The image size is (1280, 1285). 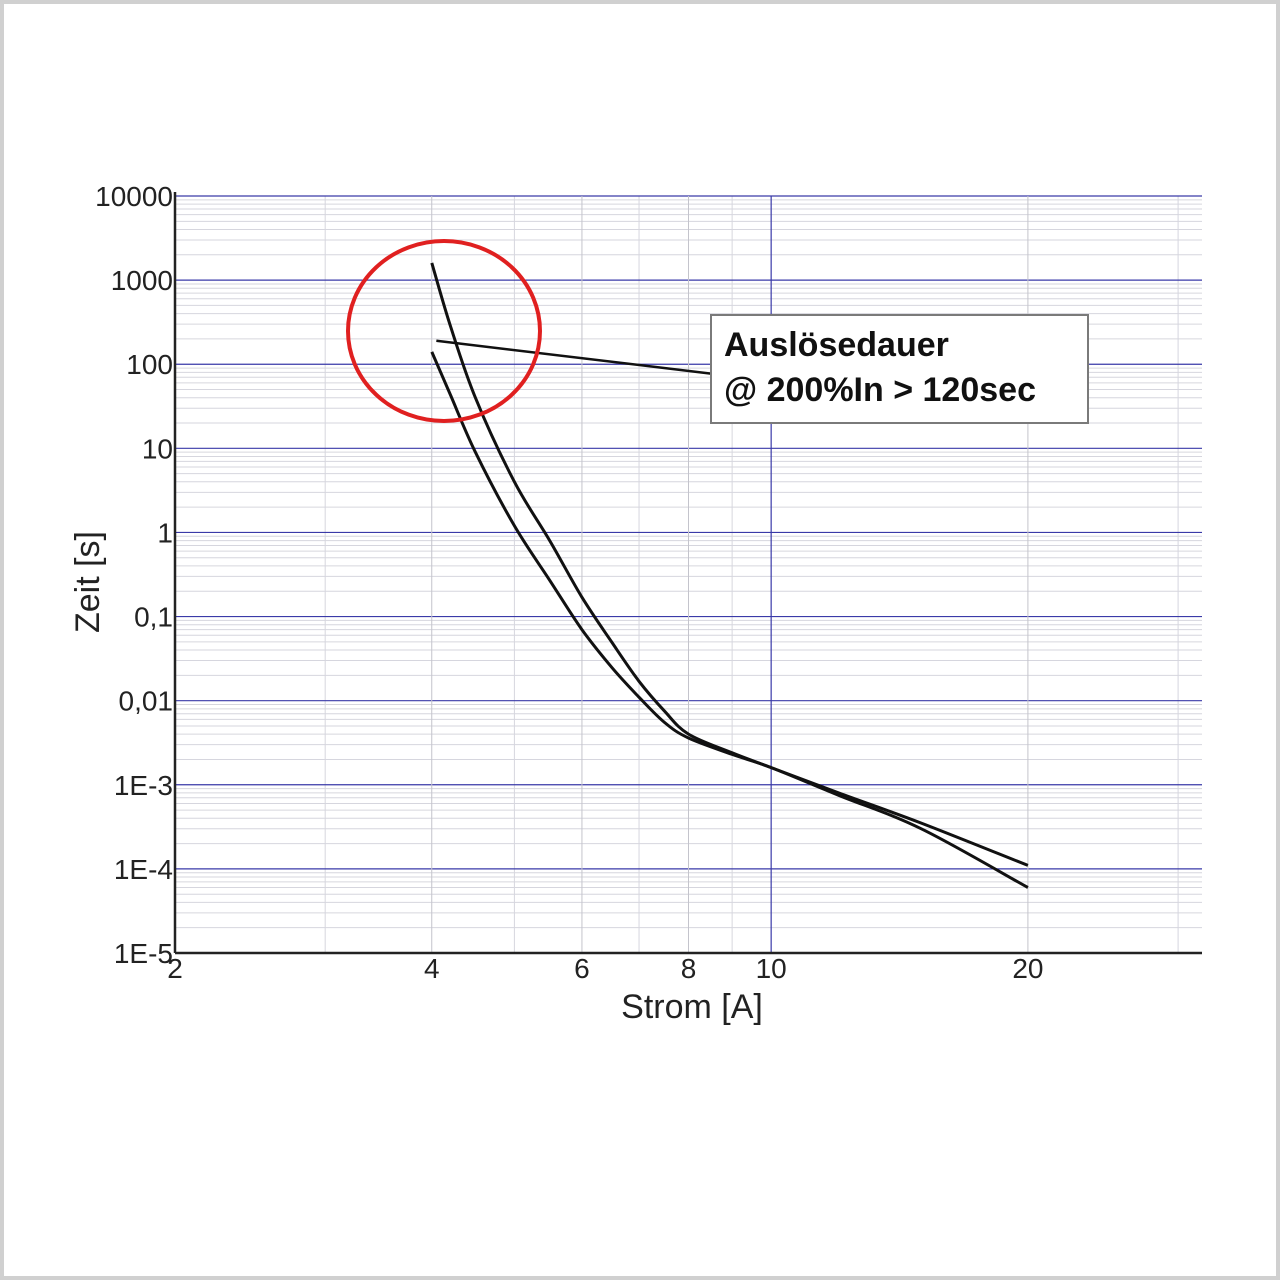 What do you see at coordinates (880, 390) in the screenshot?
I see `annotation-line-2: @ 200%In > 120sec` at bounding box center [880, 390].